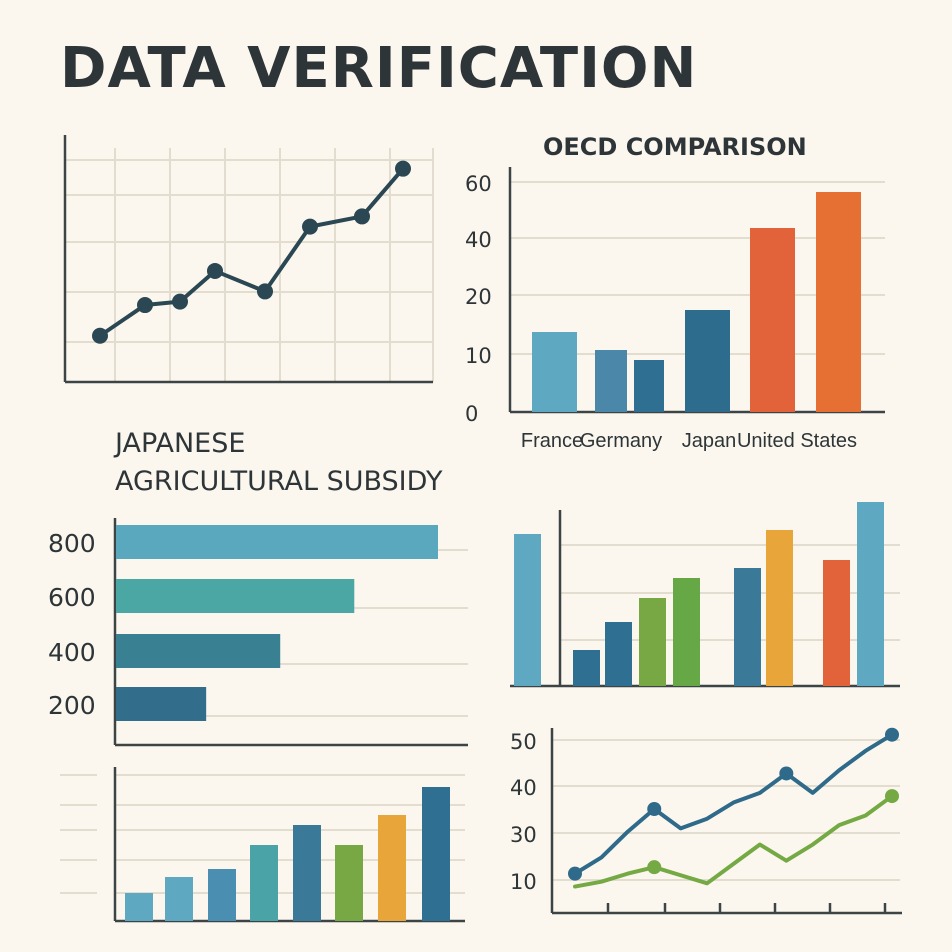 The image size is (952, 952). Describe the element at coordinates (72, 543) in the screenshot. I see `subsidy-y-tick-label: 800` at that location.